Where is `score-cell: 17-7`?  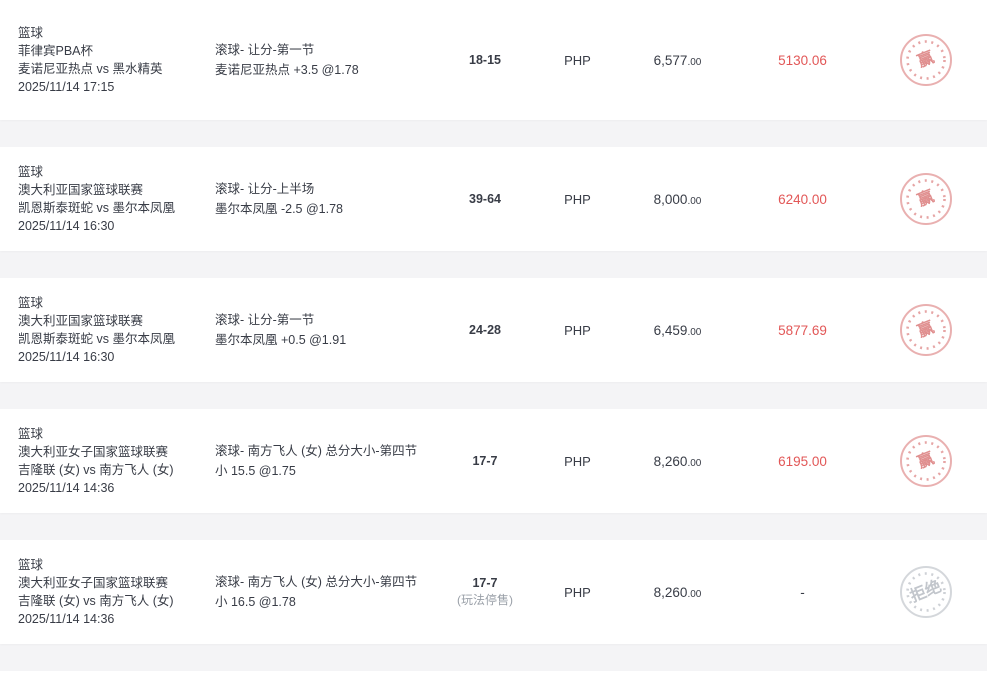
score-cell: 17-7 is located at coordinates (485, 461).